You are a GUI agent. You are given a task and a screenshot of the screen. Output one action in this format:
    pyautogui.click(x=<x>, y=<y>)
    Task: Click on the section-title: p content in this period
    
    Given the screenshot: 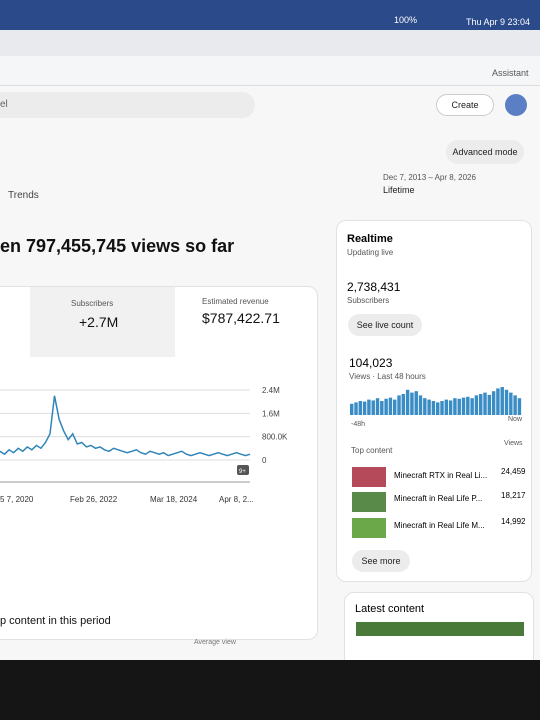 What is the action you would take?
    pyautogui.click(x=55, y=621)
    